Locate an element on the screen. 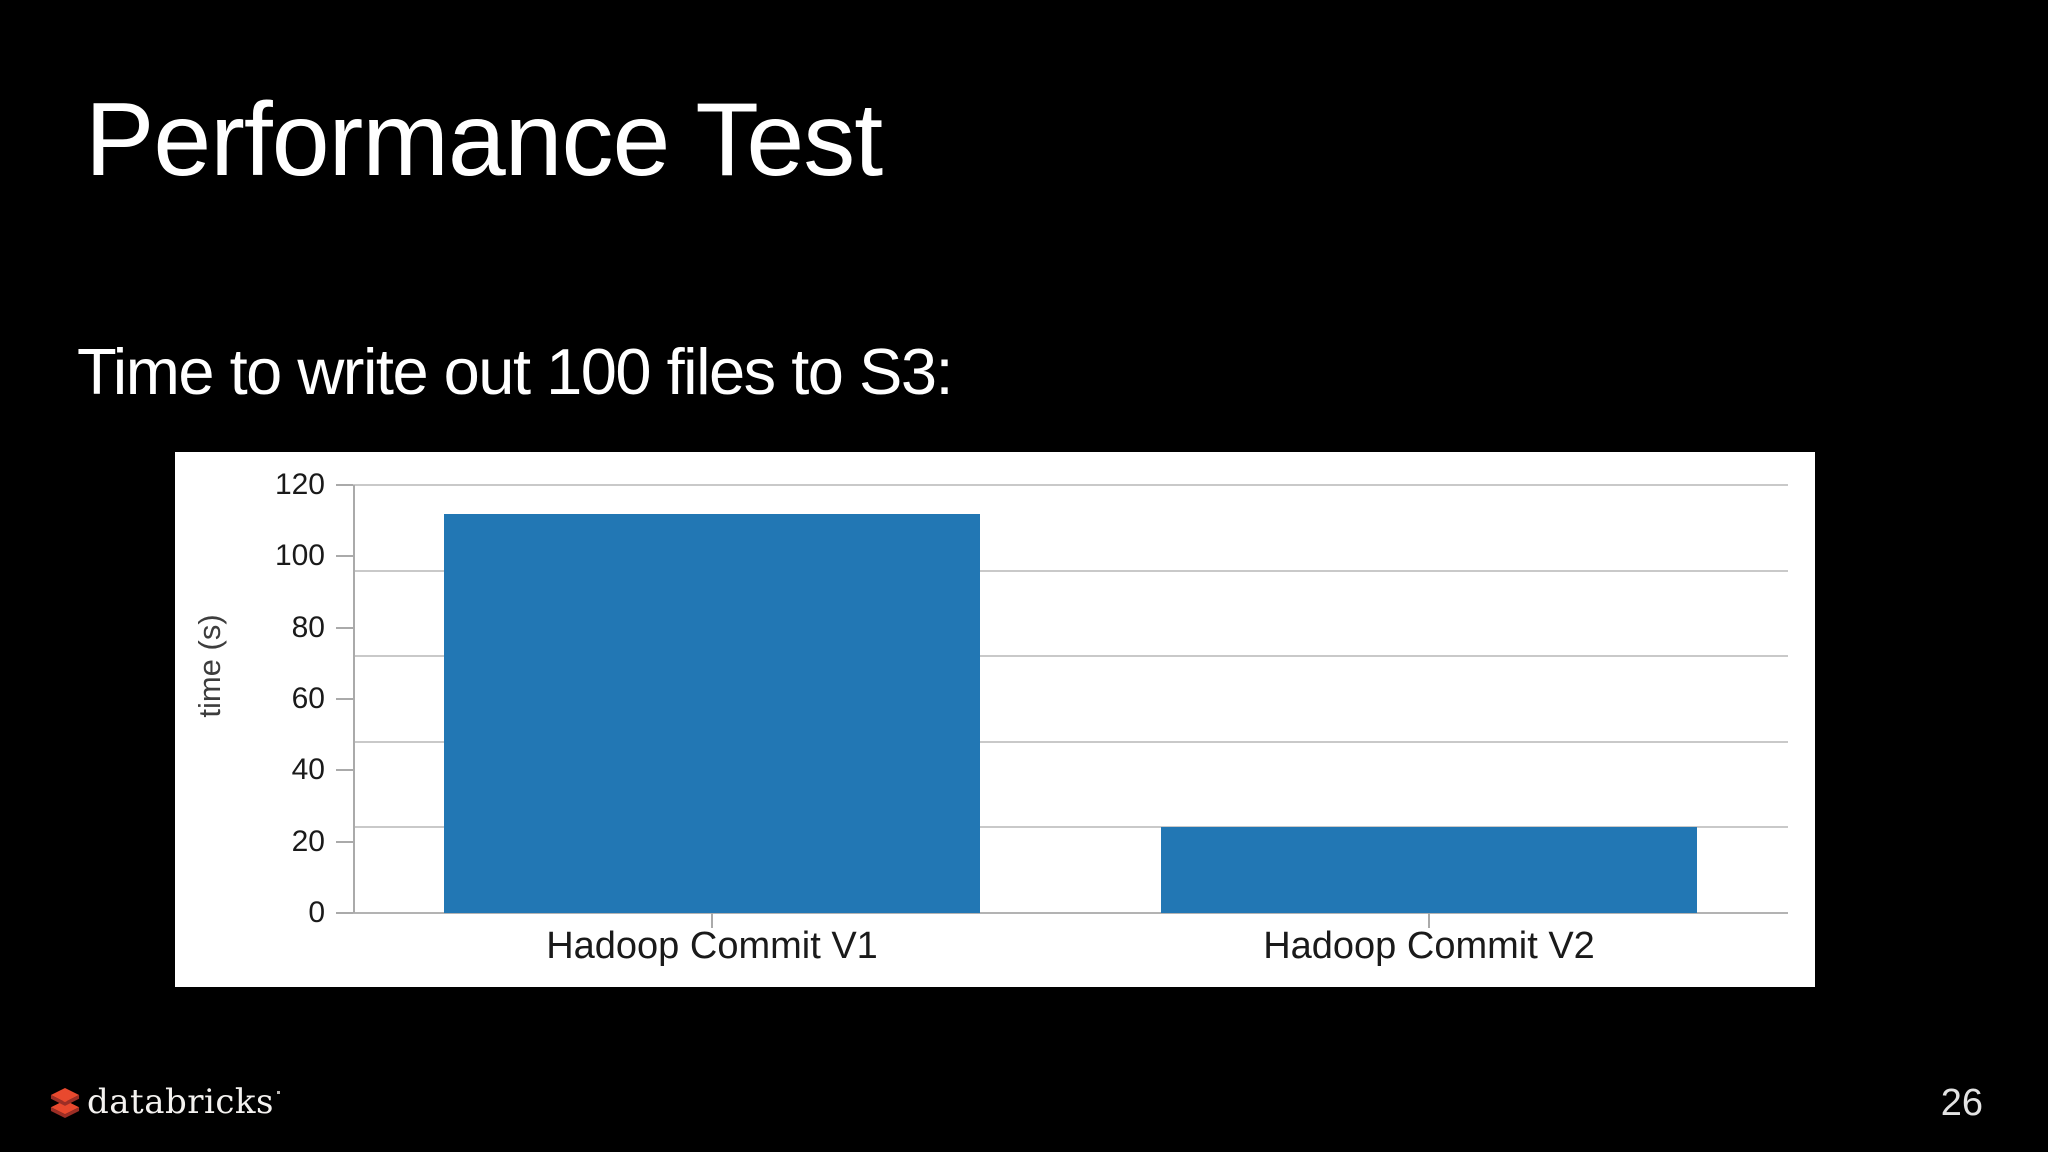 This screenshot has height=1152, width=2048. page-title: Performance Test is located at coordinates (484, 140).